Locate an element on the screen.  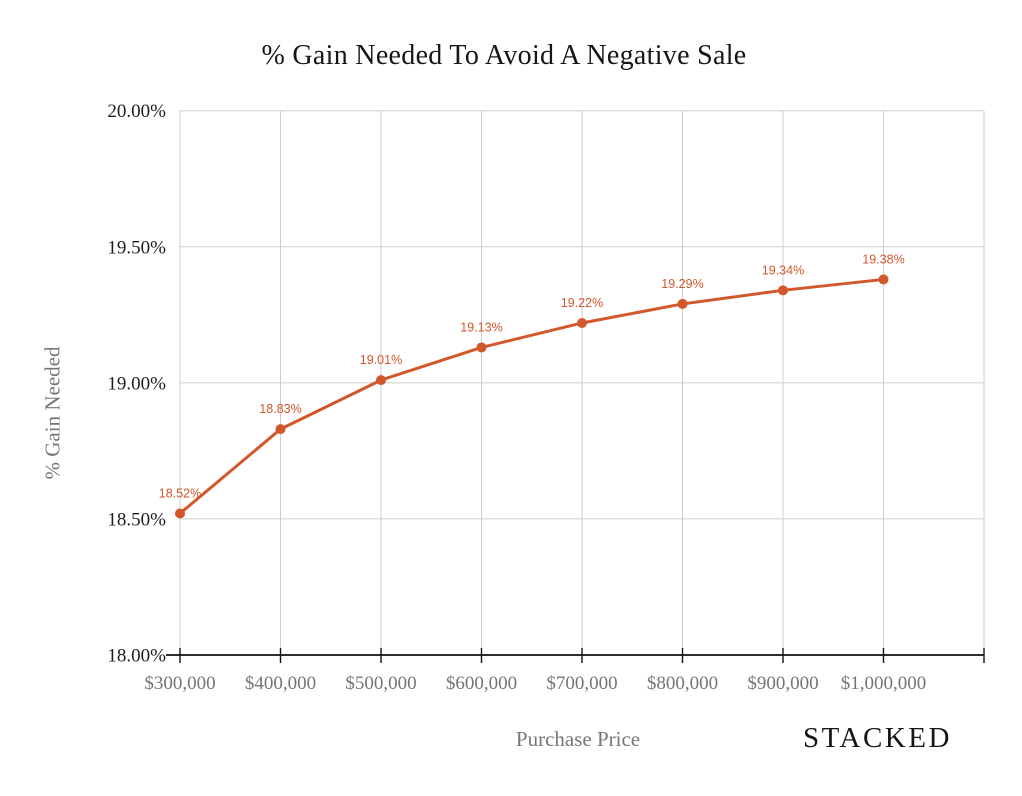
y-tick-label: 20.00% is located at coordinates (136, 111).